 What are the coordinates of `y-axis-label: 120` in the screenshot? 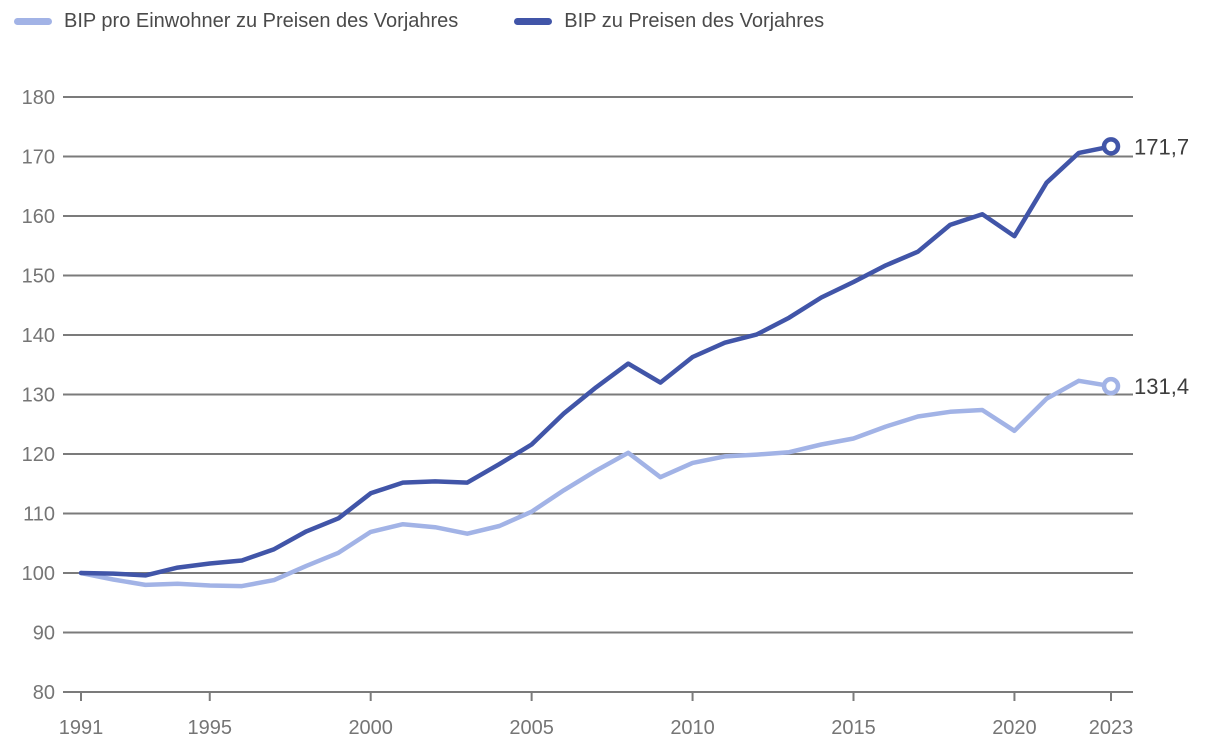 It's located at (38, 455).